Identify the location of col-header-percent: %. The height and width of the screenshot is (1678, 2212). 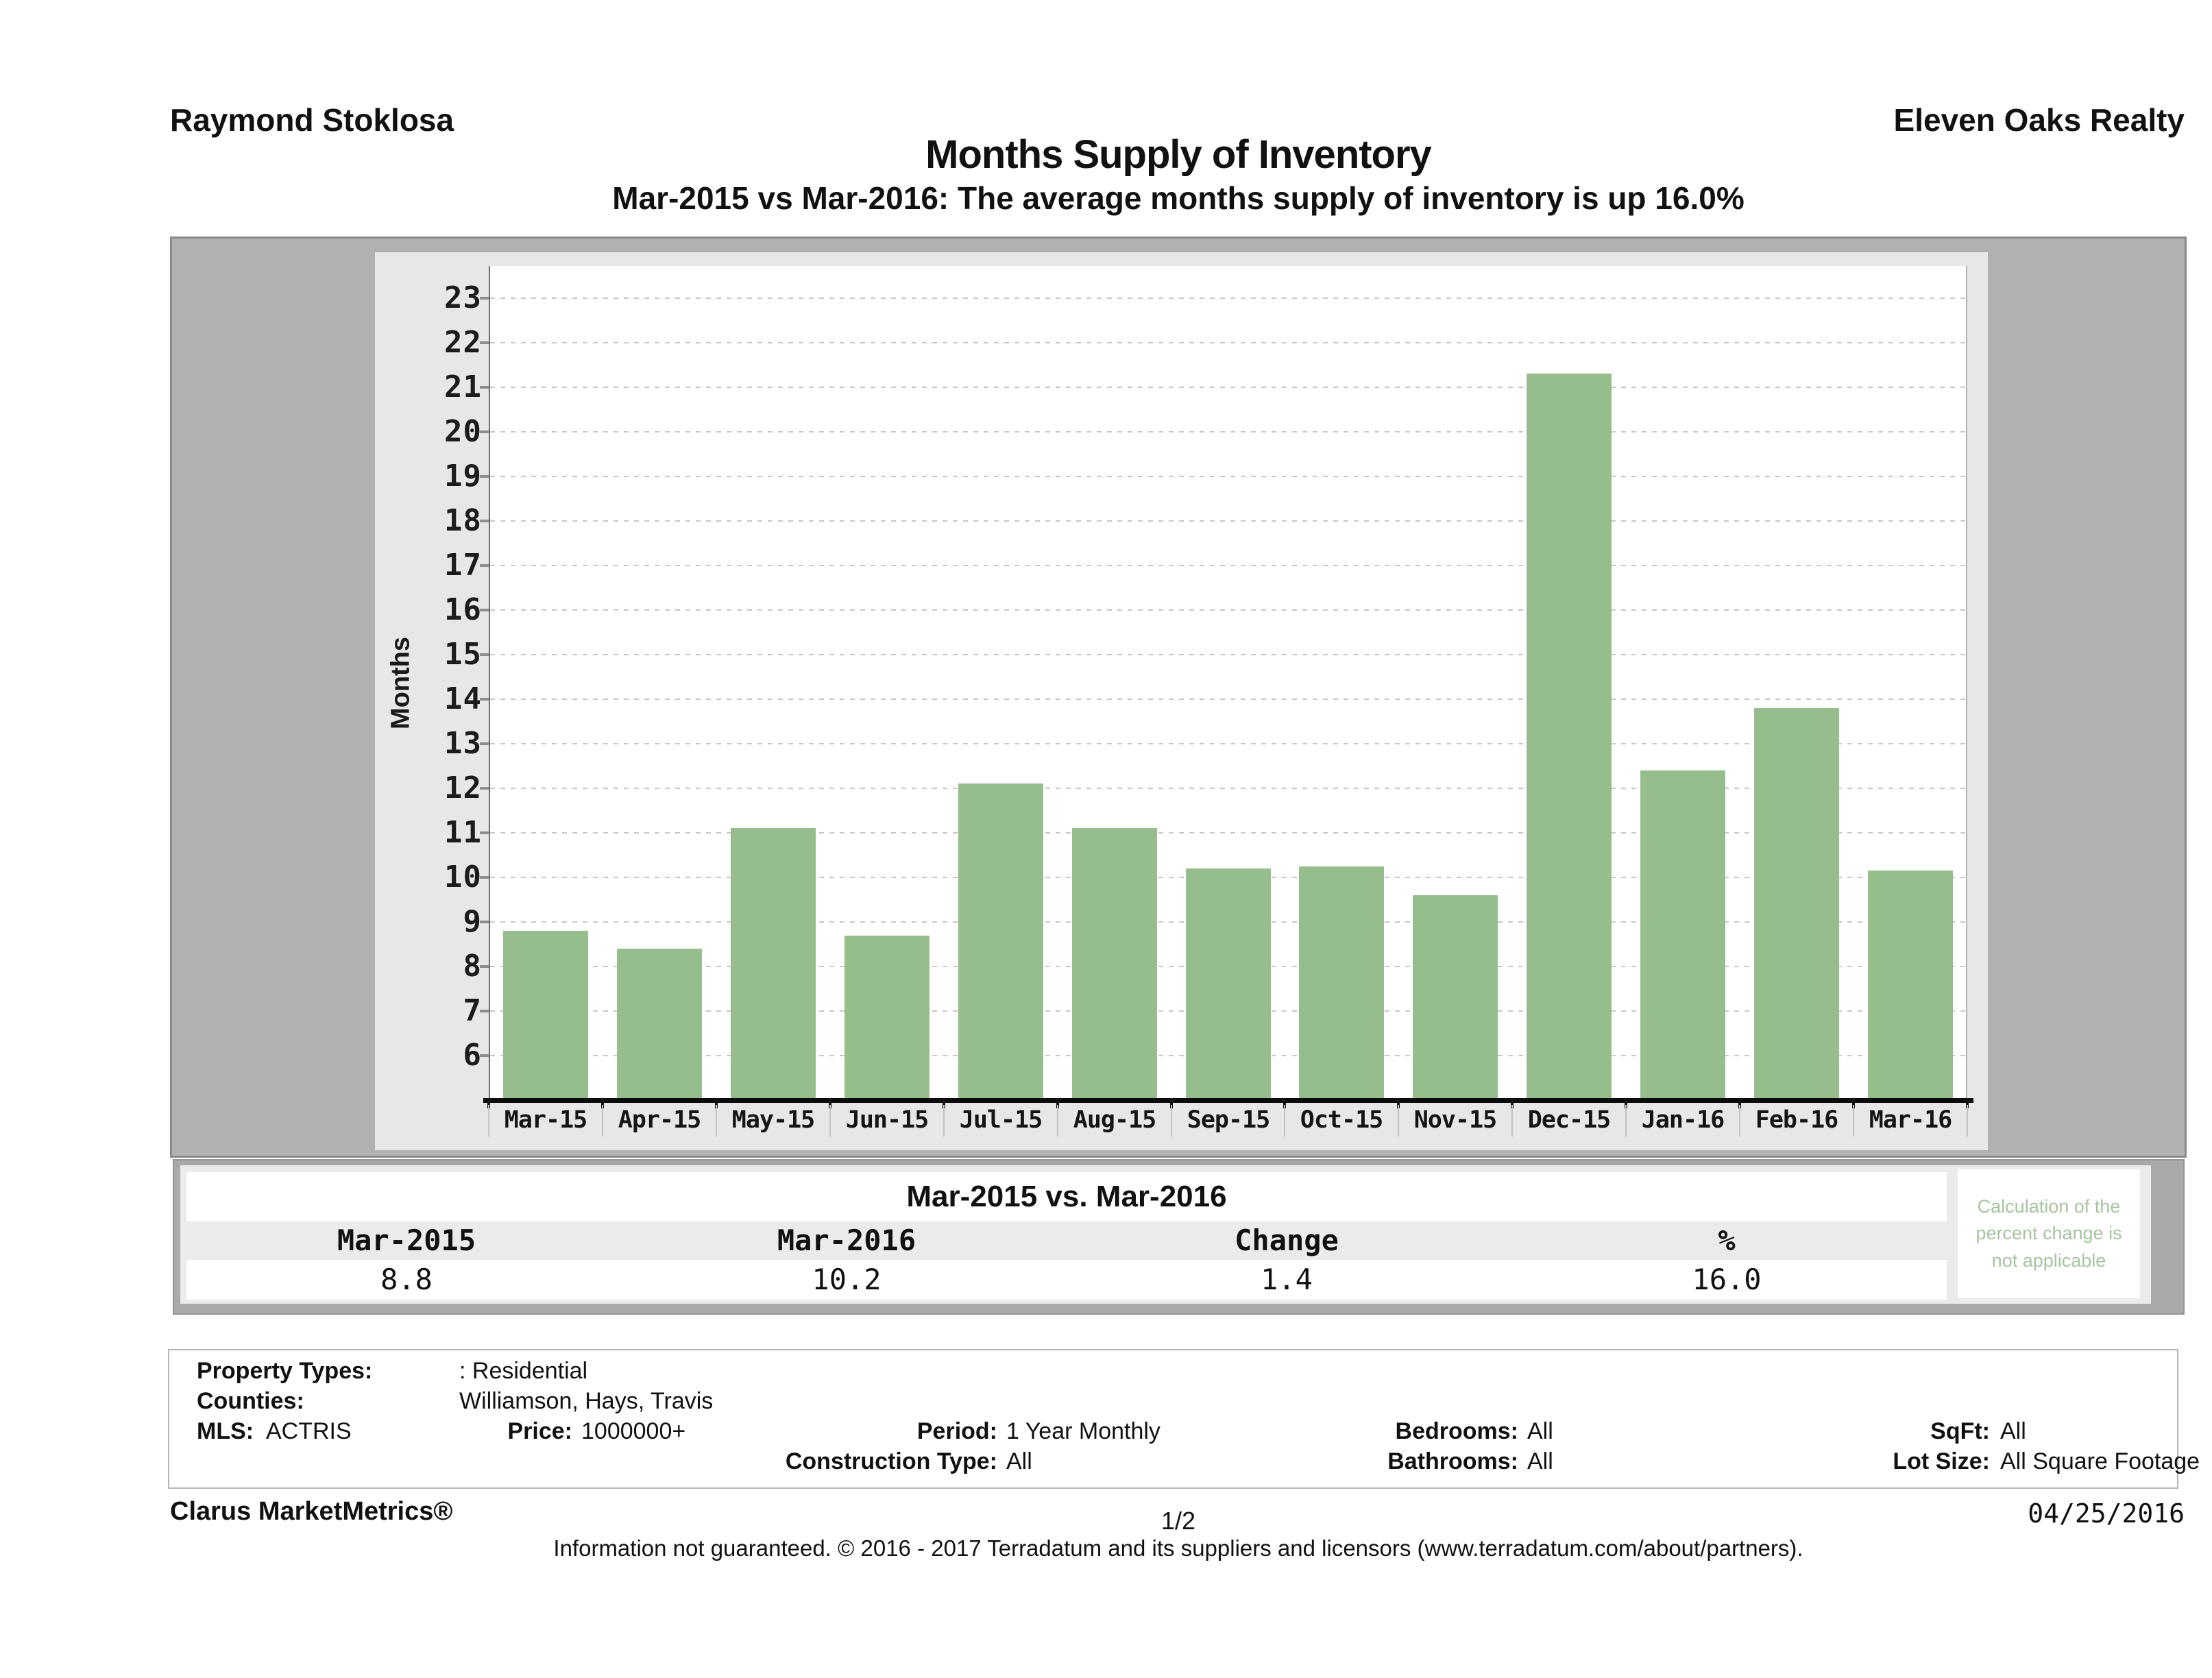
(1727, 1240).